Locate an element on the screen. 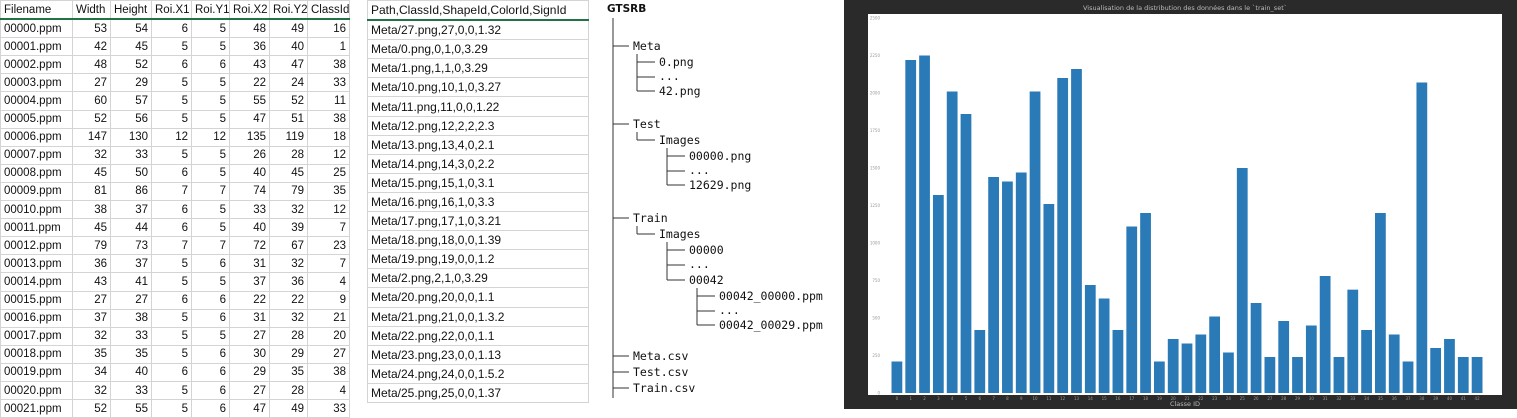  table-cell: 00012.ppm is located at coordinates (36, 246).